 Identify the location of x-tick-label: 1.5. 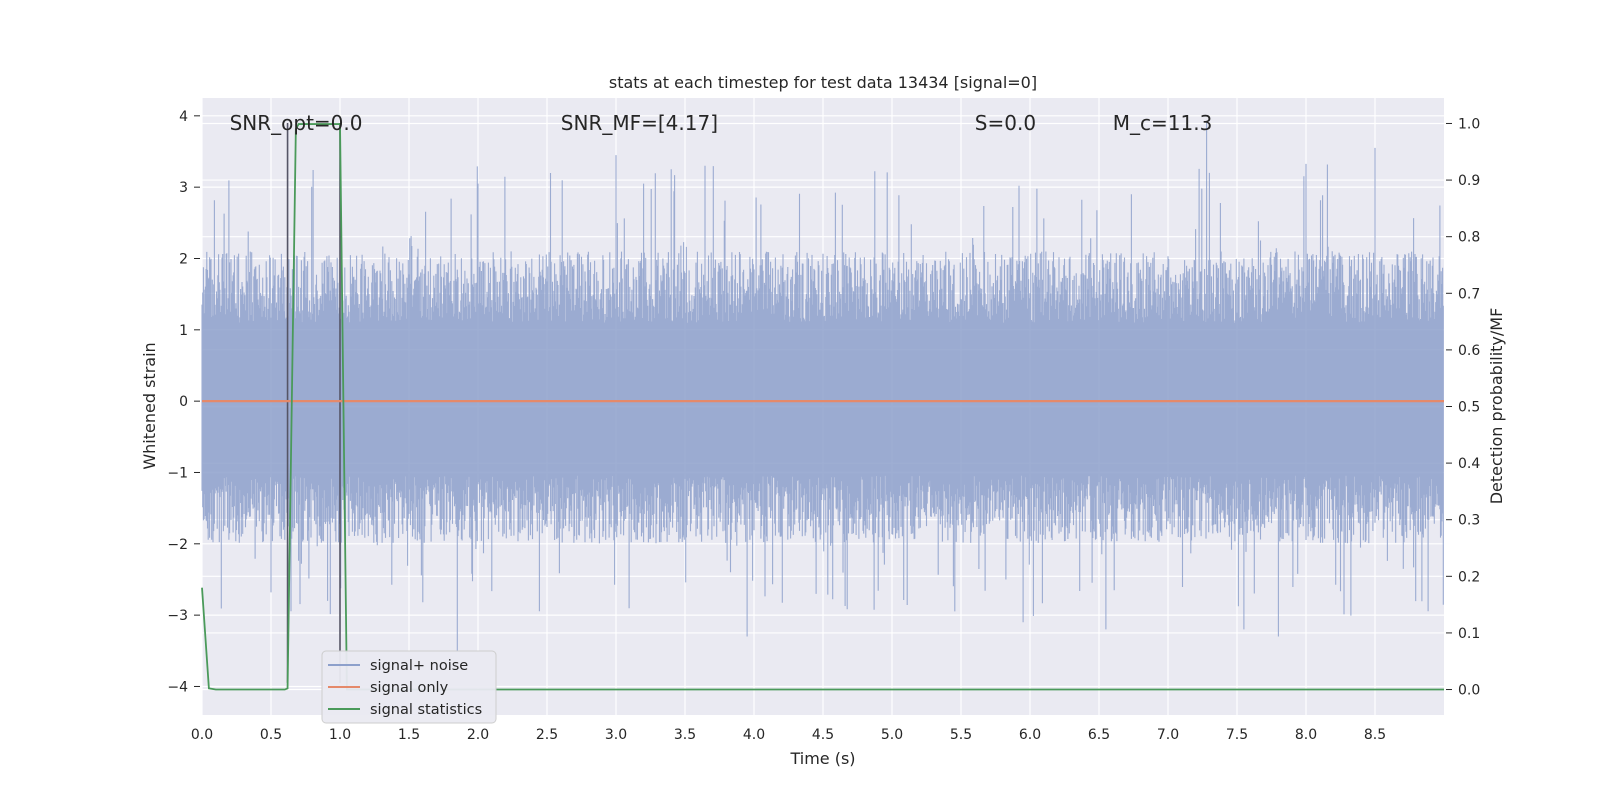
(409, 735).